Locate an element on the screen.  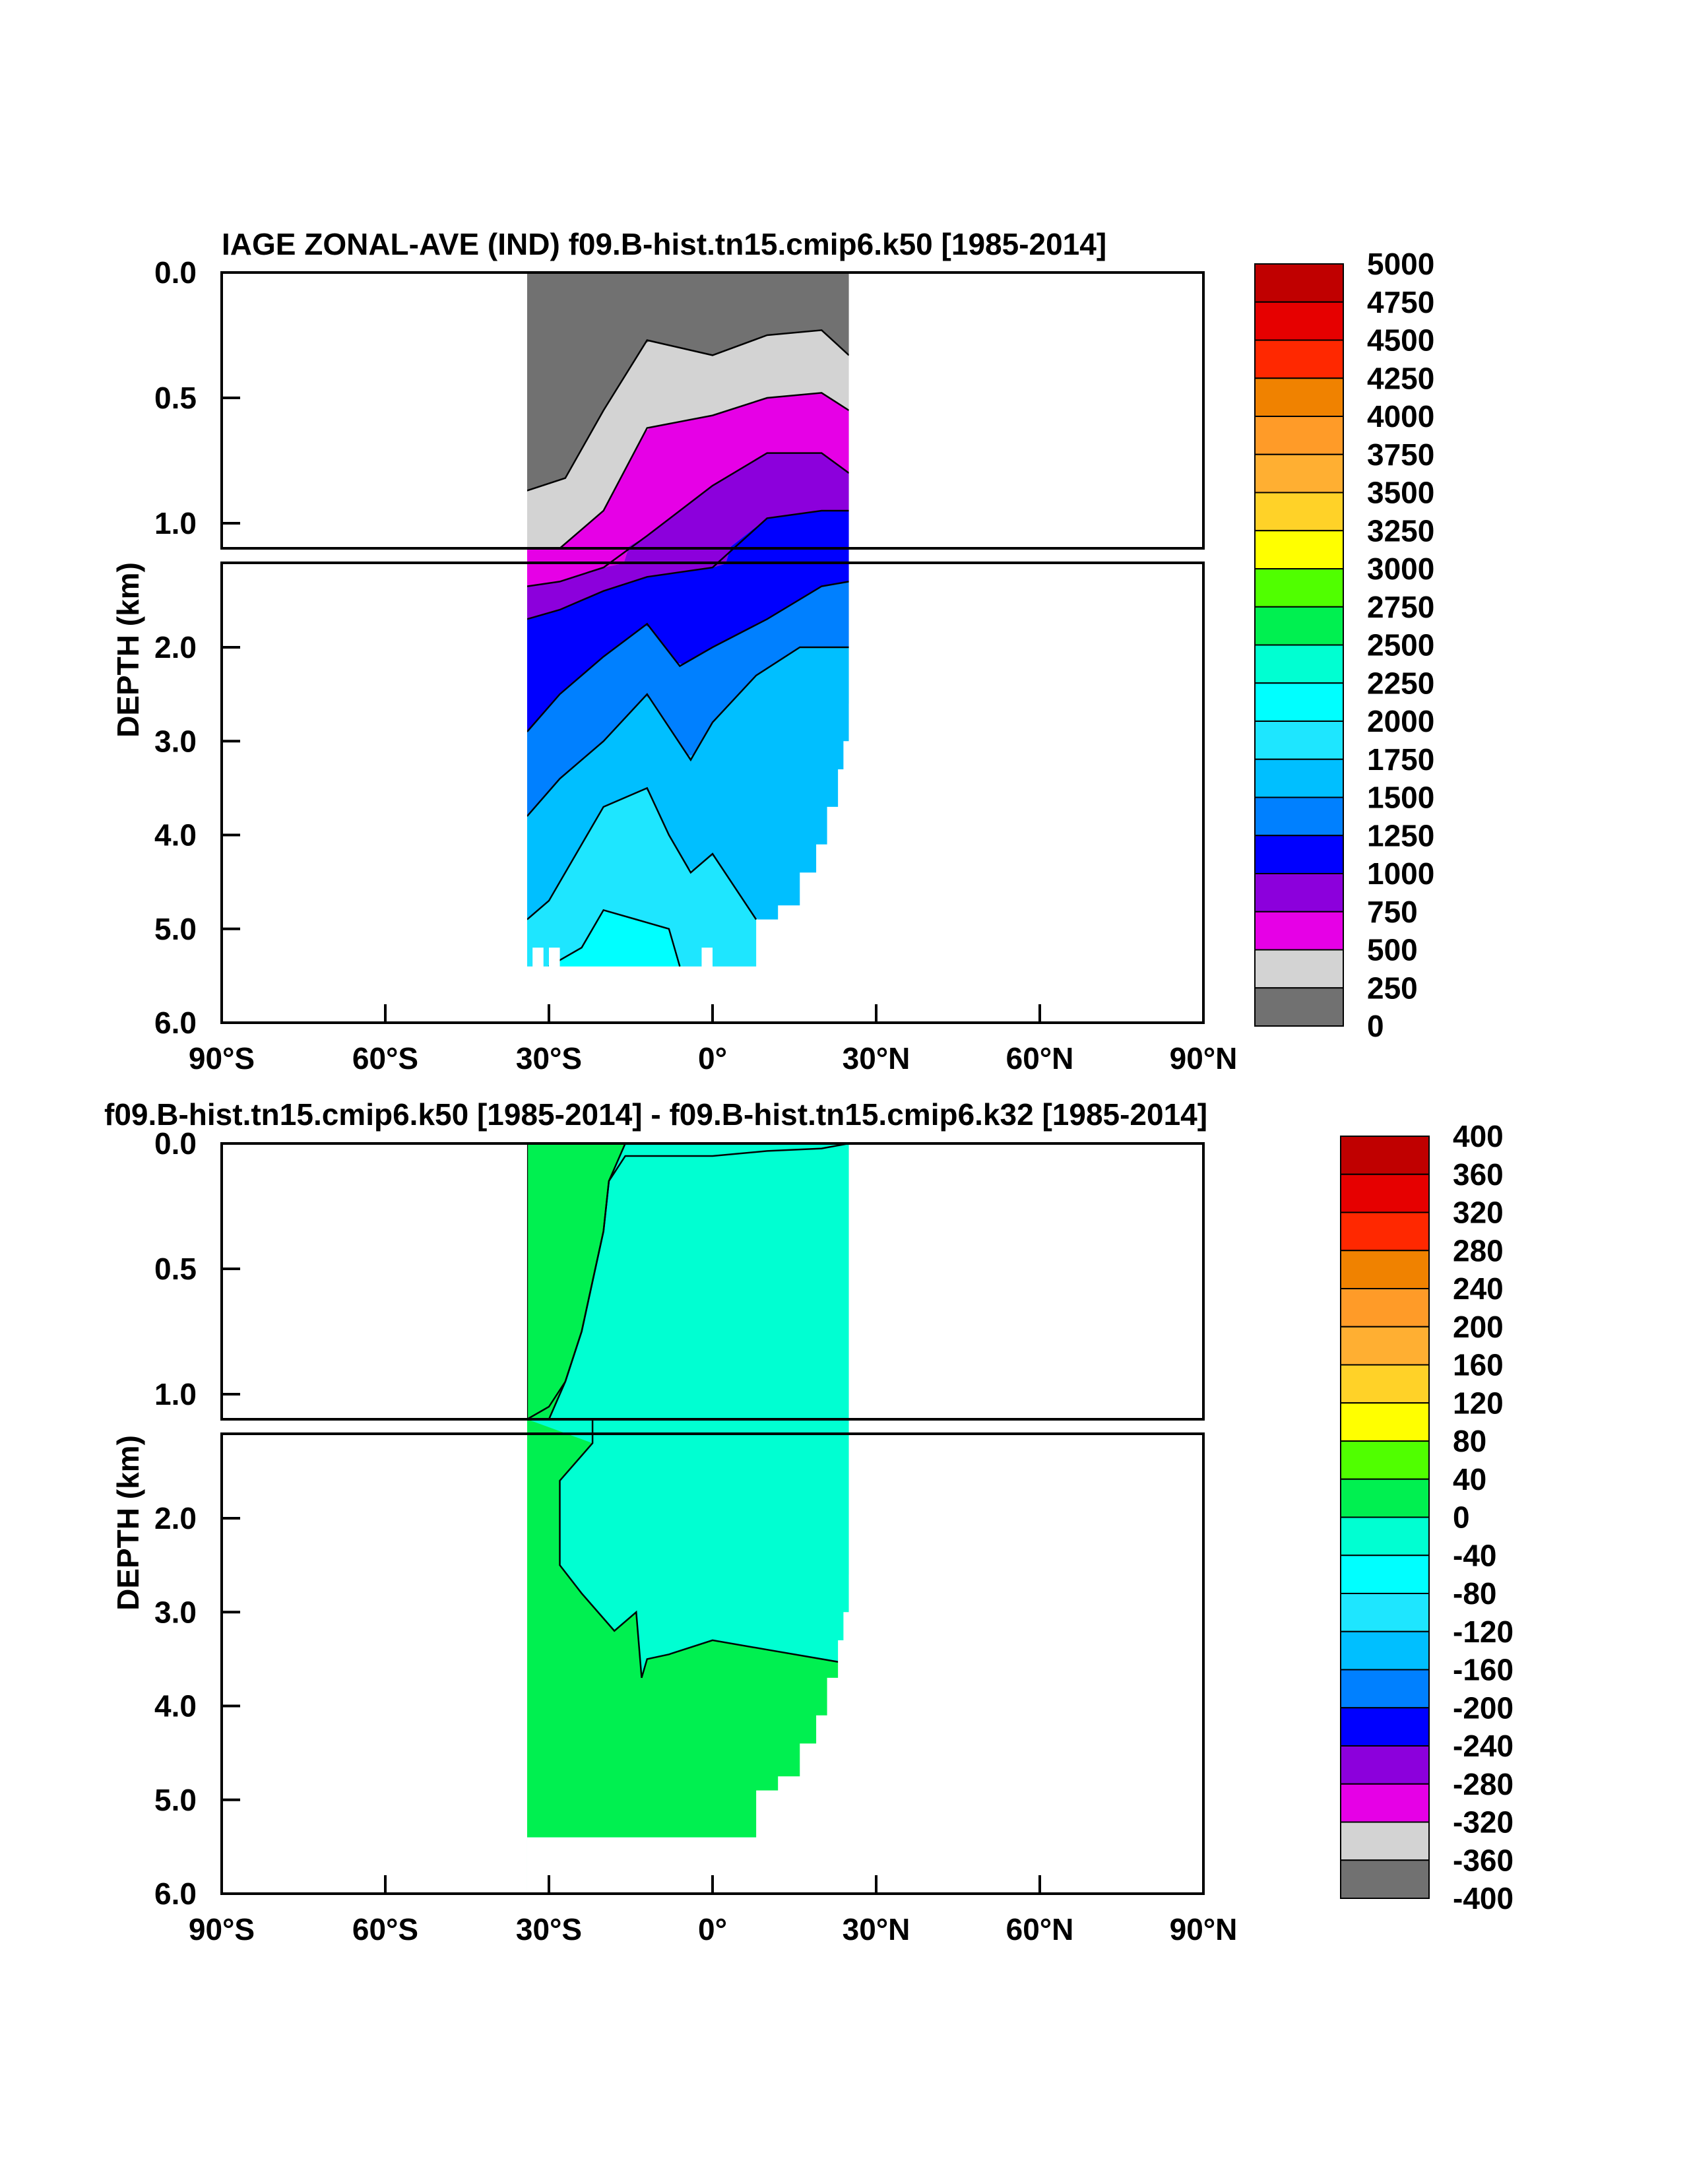
colorbar-age-label: 4500 is located at coordinates (1400, 340).